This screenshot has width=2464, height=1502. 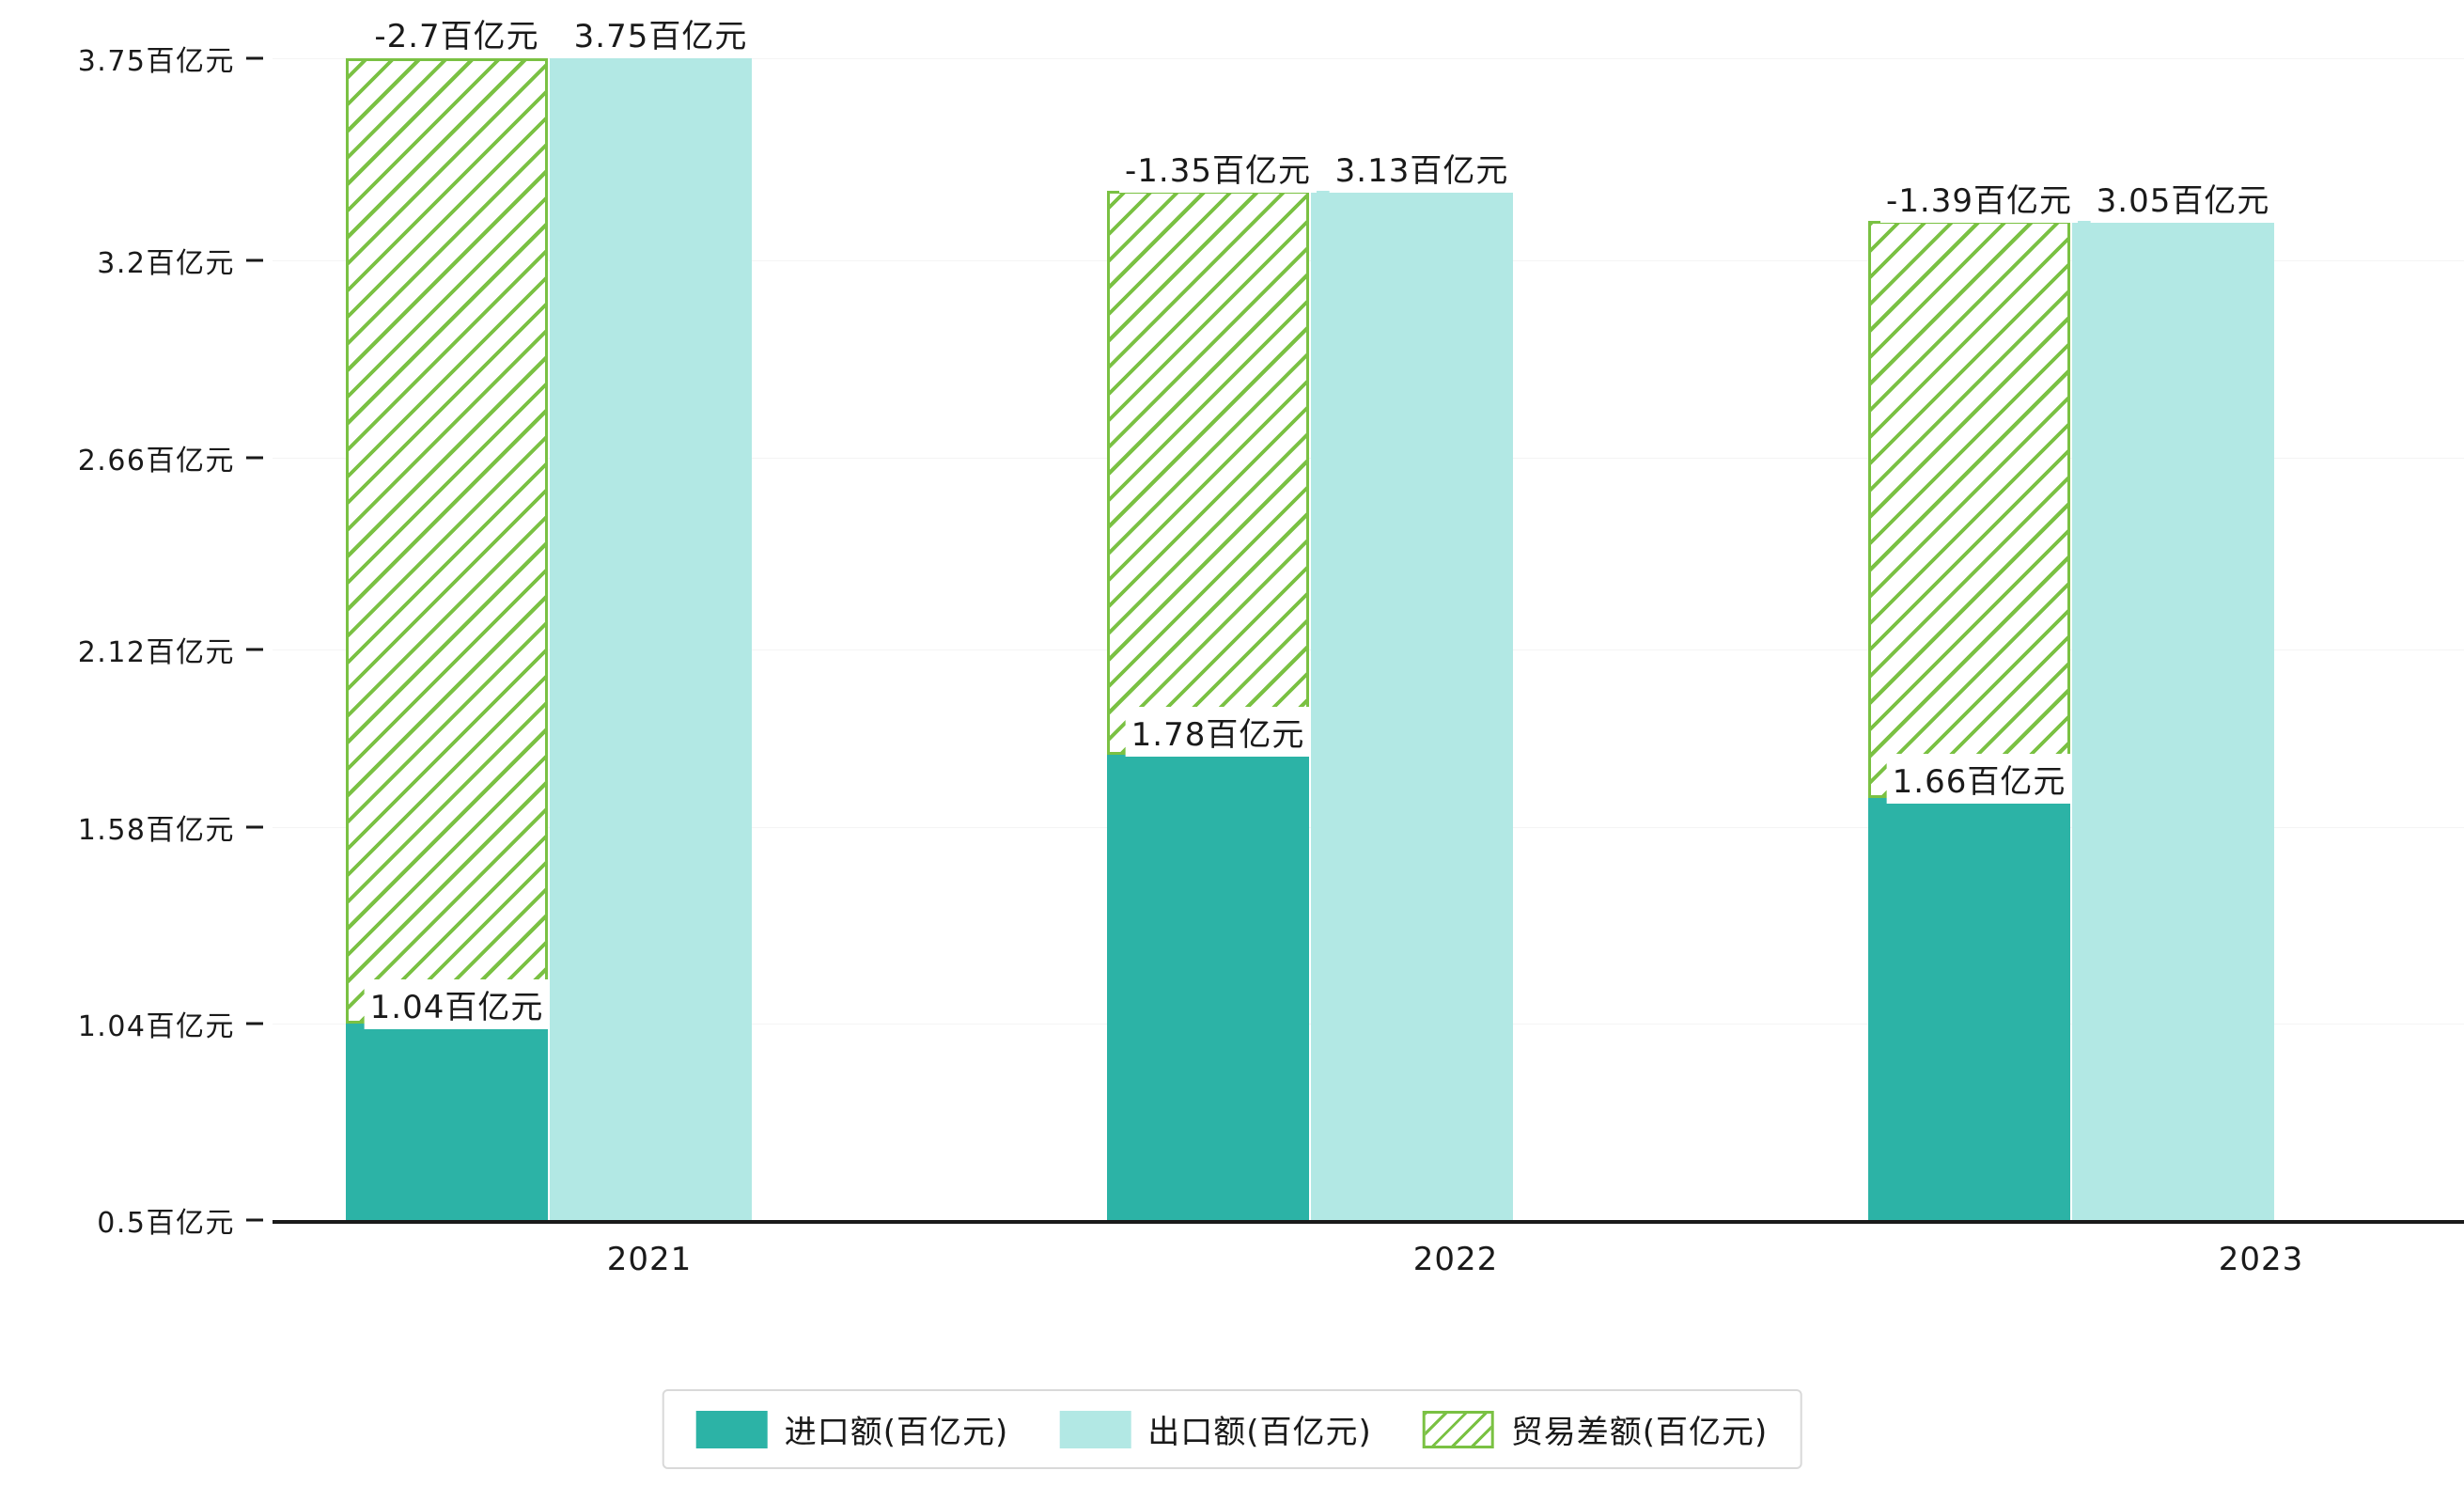 What do you see at coordinates (156, 461) in the screenshot?
I see `y-tick-label-4: 2.66百亿元` at bounding box center [156, 461].